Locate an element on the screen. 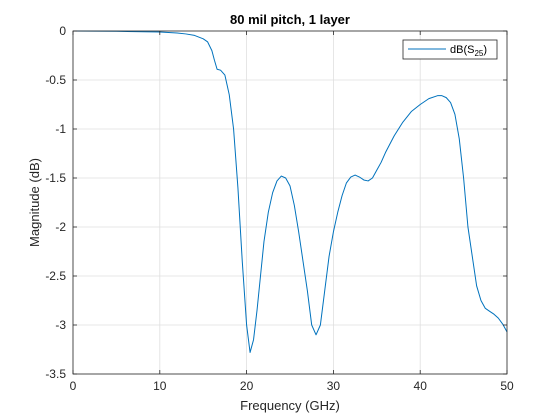 This screenshot has width=560, height=420. y-tick-label: -1 is located at coordinates (60, 129).